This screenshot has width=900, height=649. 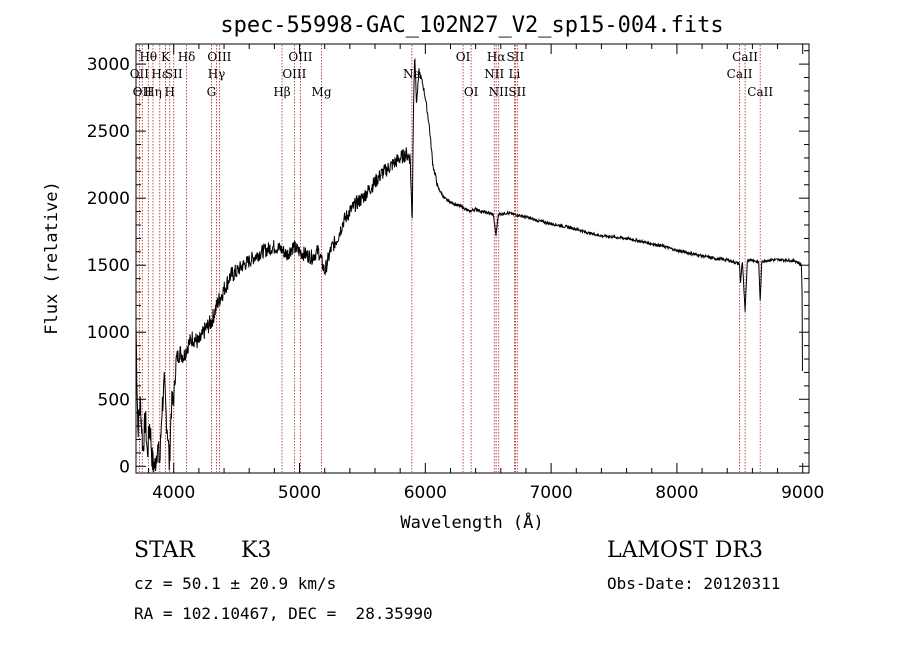 What do you see at coordinates (514, 74) in the screenshot?
I see `line-label-22: Li` at bounding box center [514, 74].